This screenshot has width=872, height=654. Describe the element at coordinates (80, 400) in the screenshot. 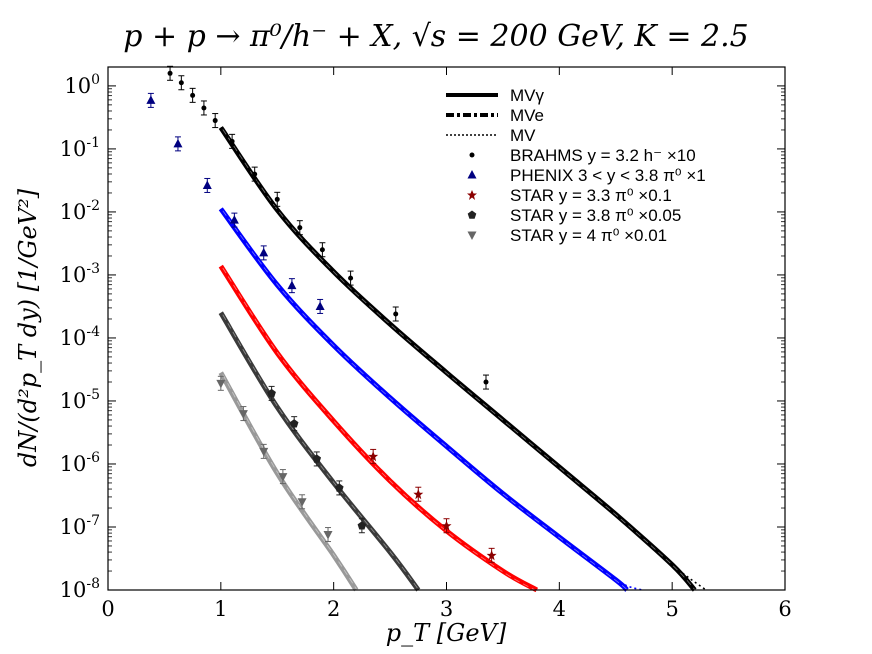

I see `y-tick-label: 10⁻⁵` at that location.